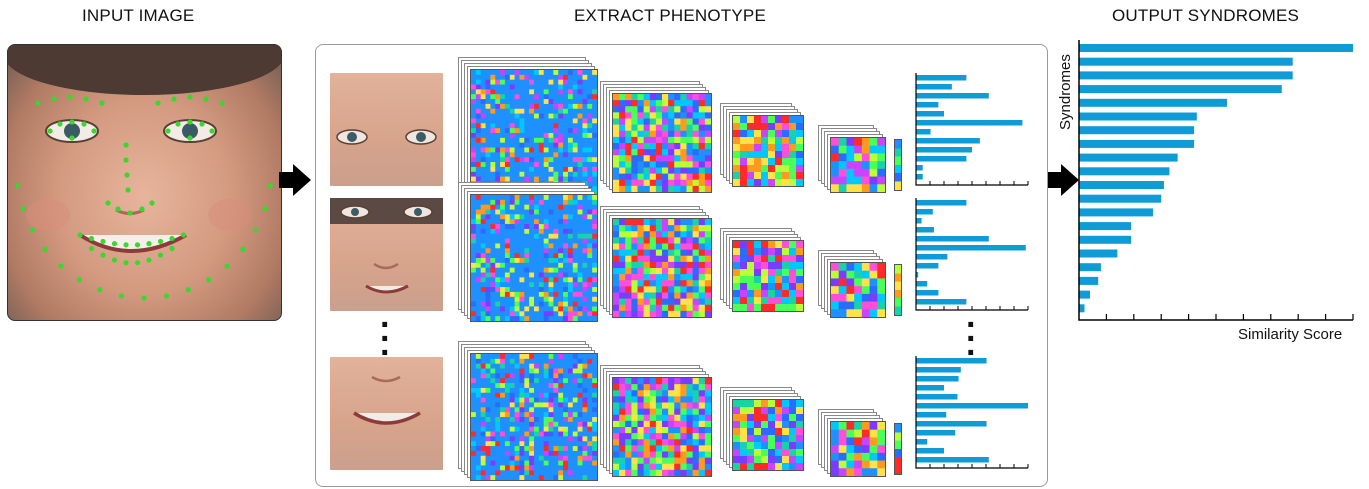 The image size is (1369, 489). I want to click on similarity-score-axis-label: Similarity Score, so click(1290, 334).